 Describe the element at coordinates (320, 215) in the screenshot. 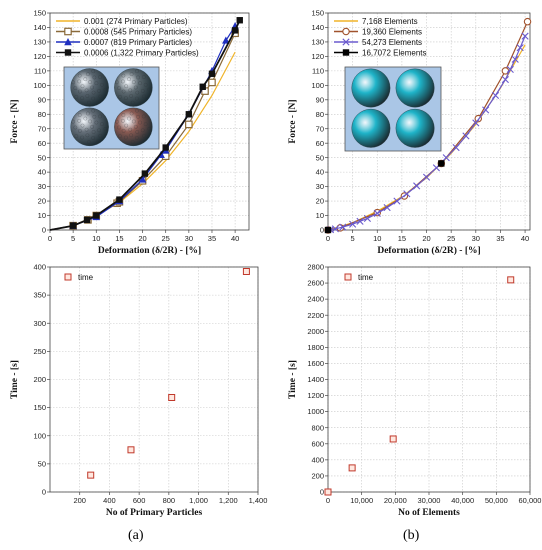

I see `y-tick-label: 10` at that location.